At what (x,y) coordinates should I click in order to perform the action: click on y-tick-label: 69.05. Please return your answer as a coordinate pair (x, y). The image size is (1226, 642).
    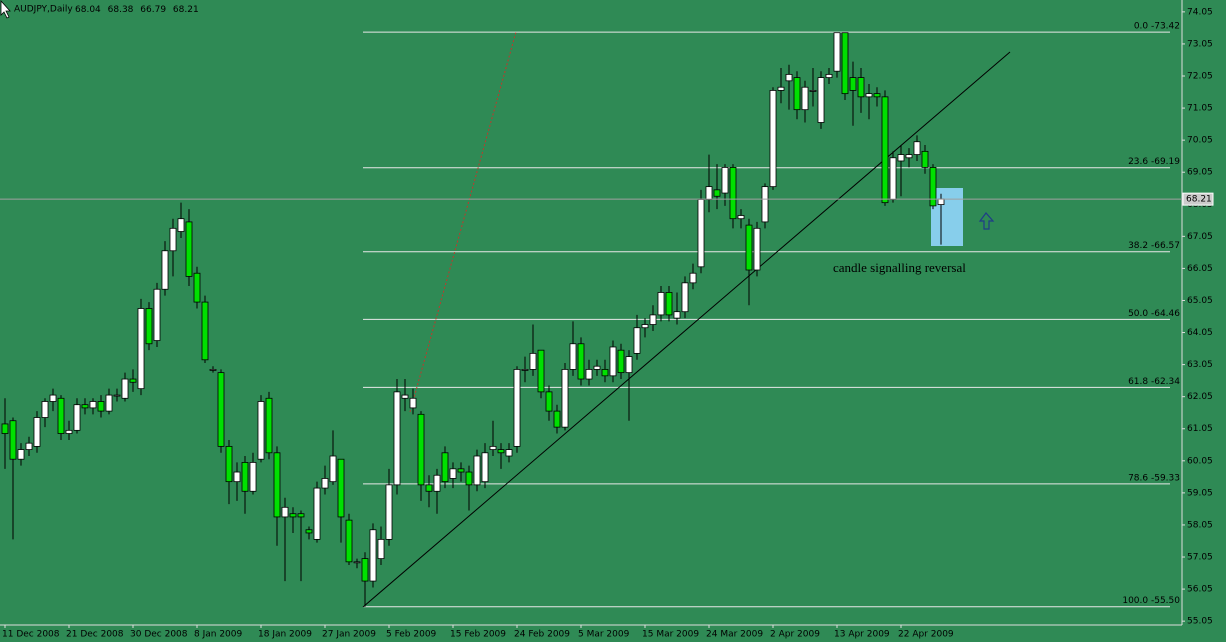
    Looking at the image, I should click on (1200, 173).